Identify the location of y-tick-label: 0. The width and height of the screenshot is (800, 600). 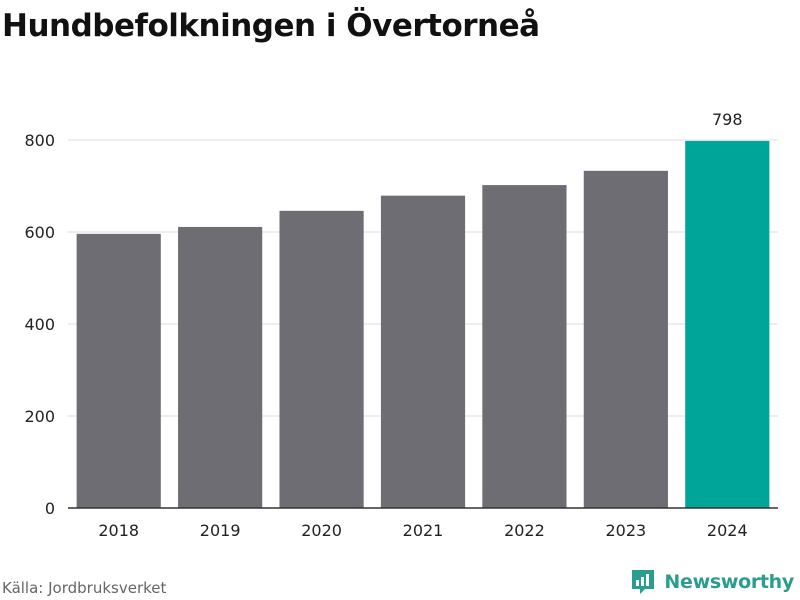
(50, 508).